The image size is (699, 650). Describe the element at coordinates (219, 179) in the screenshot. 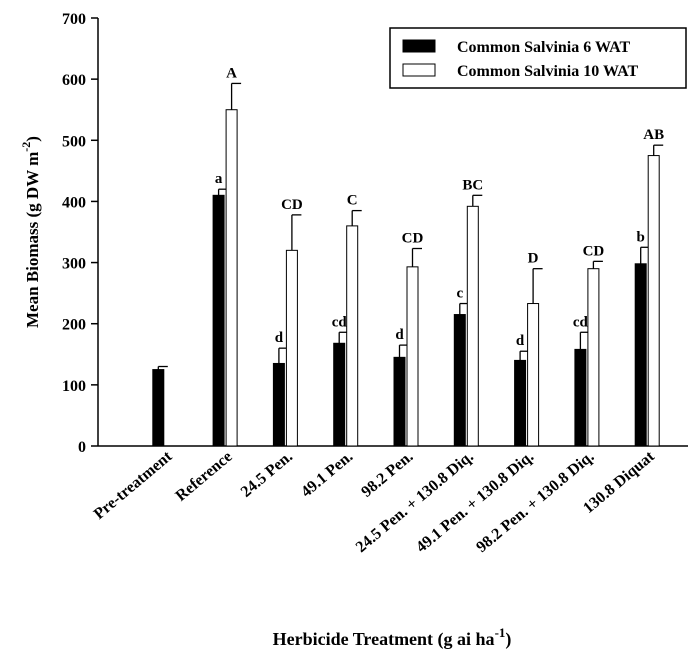

I see `significance-letter: a` at that location.